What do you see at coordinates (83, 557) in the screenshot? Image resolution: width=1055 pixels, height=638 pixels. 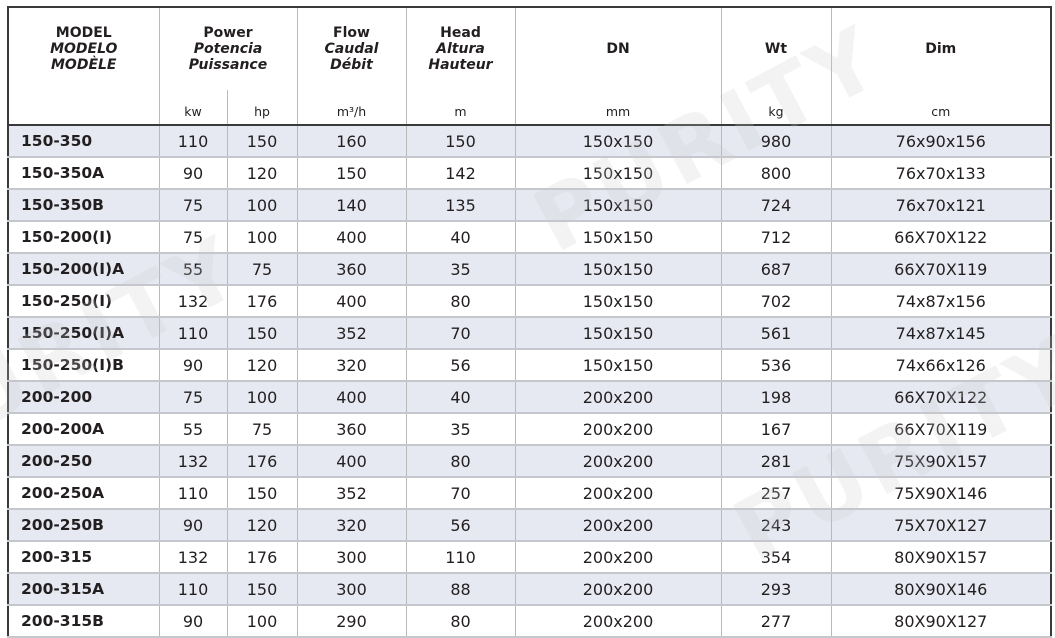 I see `cell-model: 200-315` at bounding box center [83, 557].